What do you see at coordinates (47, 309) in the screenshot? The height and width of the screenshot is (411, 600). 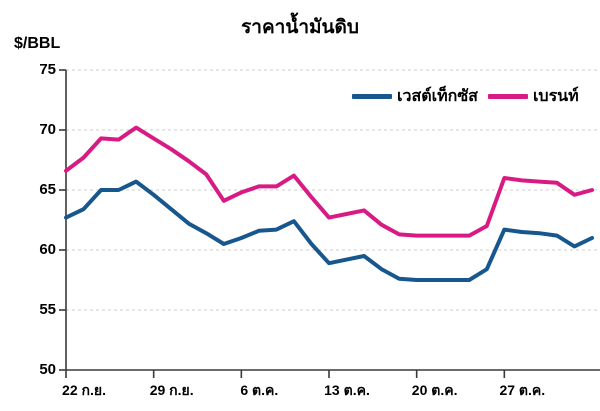 I see `y-axis-tick-label: 55` at bounding box center [47, 309].